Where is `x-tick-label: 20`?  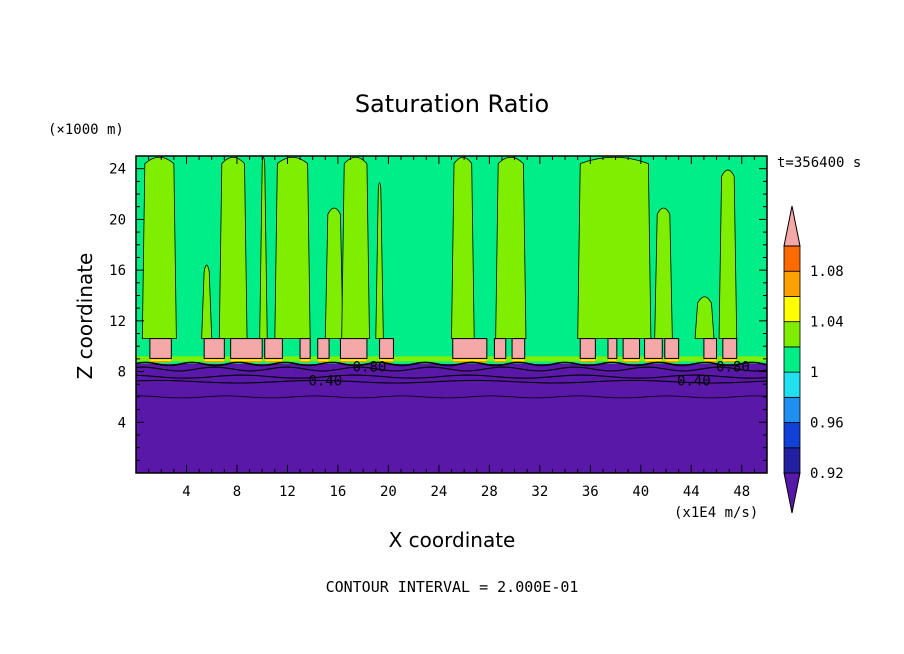
x-tick-label: 20 is located at coordinates (388, 492).